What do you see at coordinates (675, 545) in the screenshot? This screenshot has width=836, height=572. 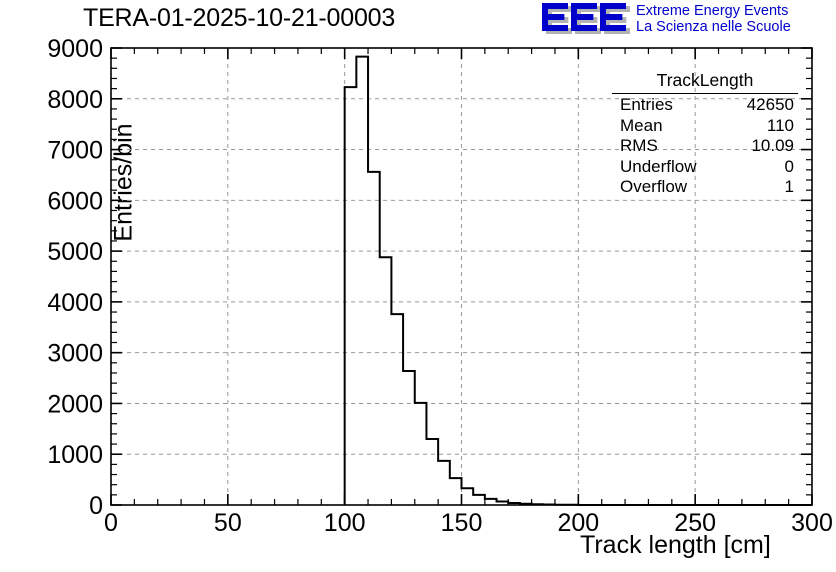 I see `x-axis-title: Track length [cm]` at bounding box center [675, 545].